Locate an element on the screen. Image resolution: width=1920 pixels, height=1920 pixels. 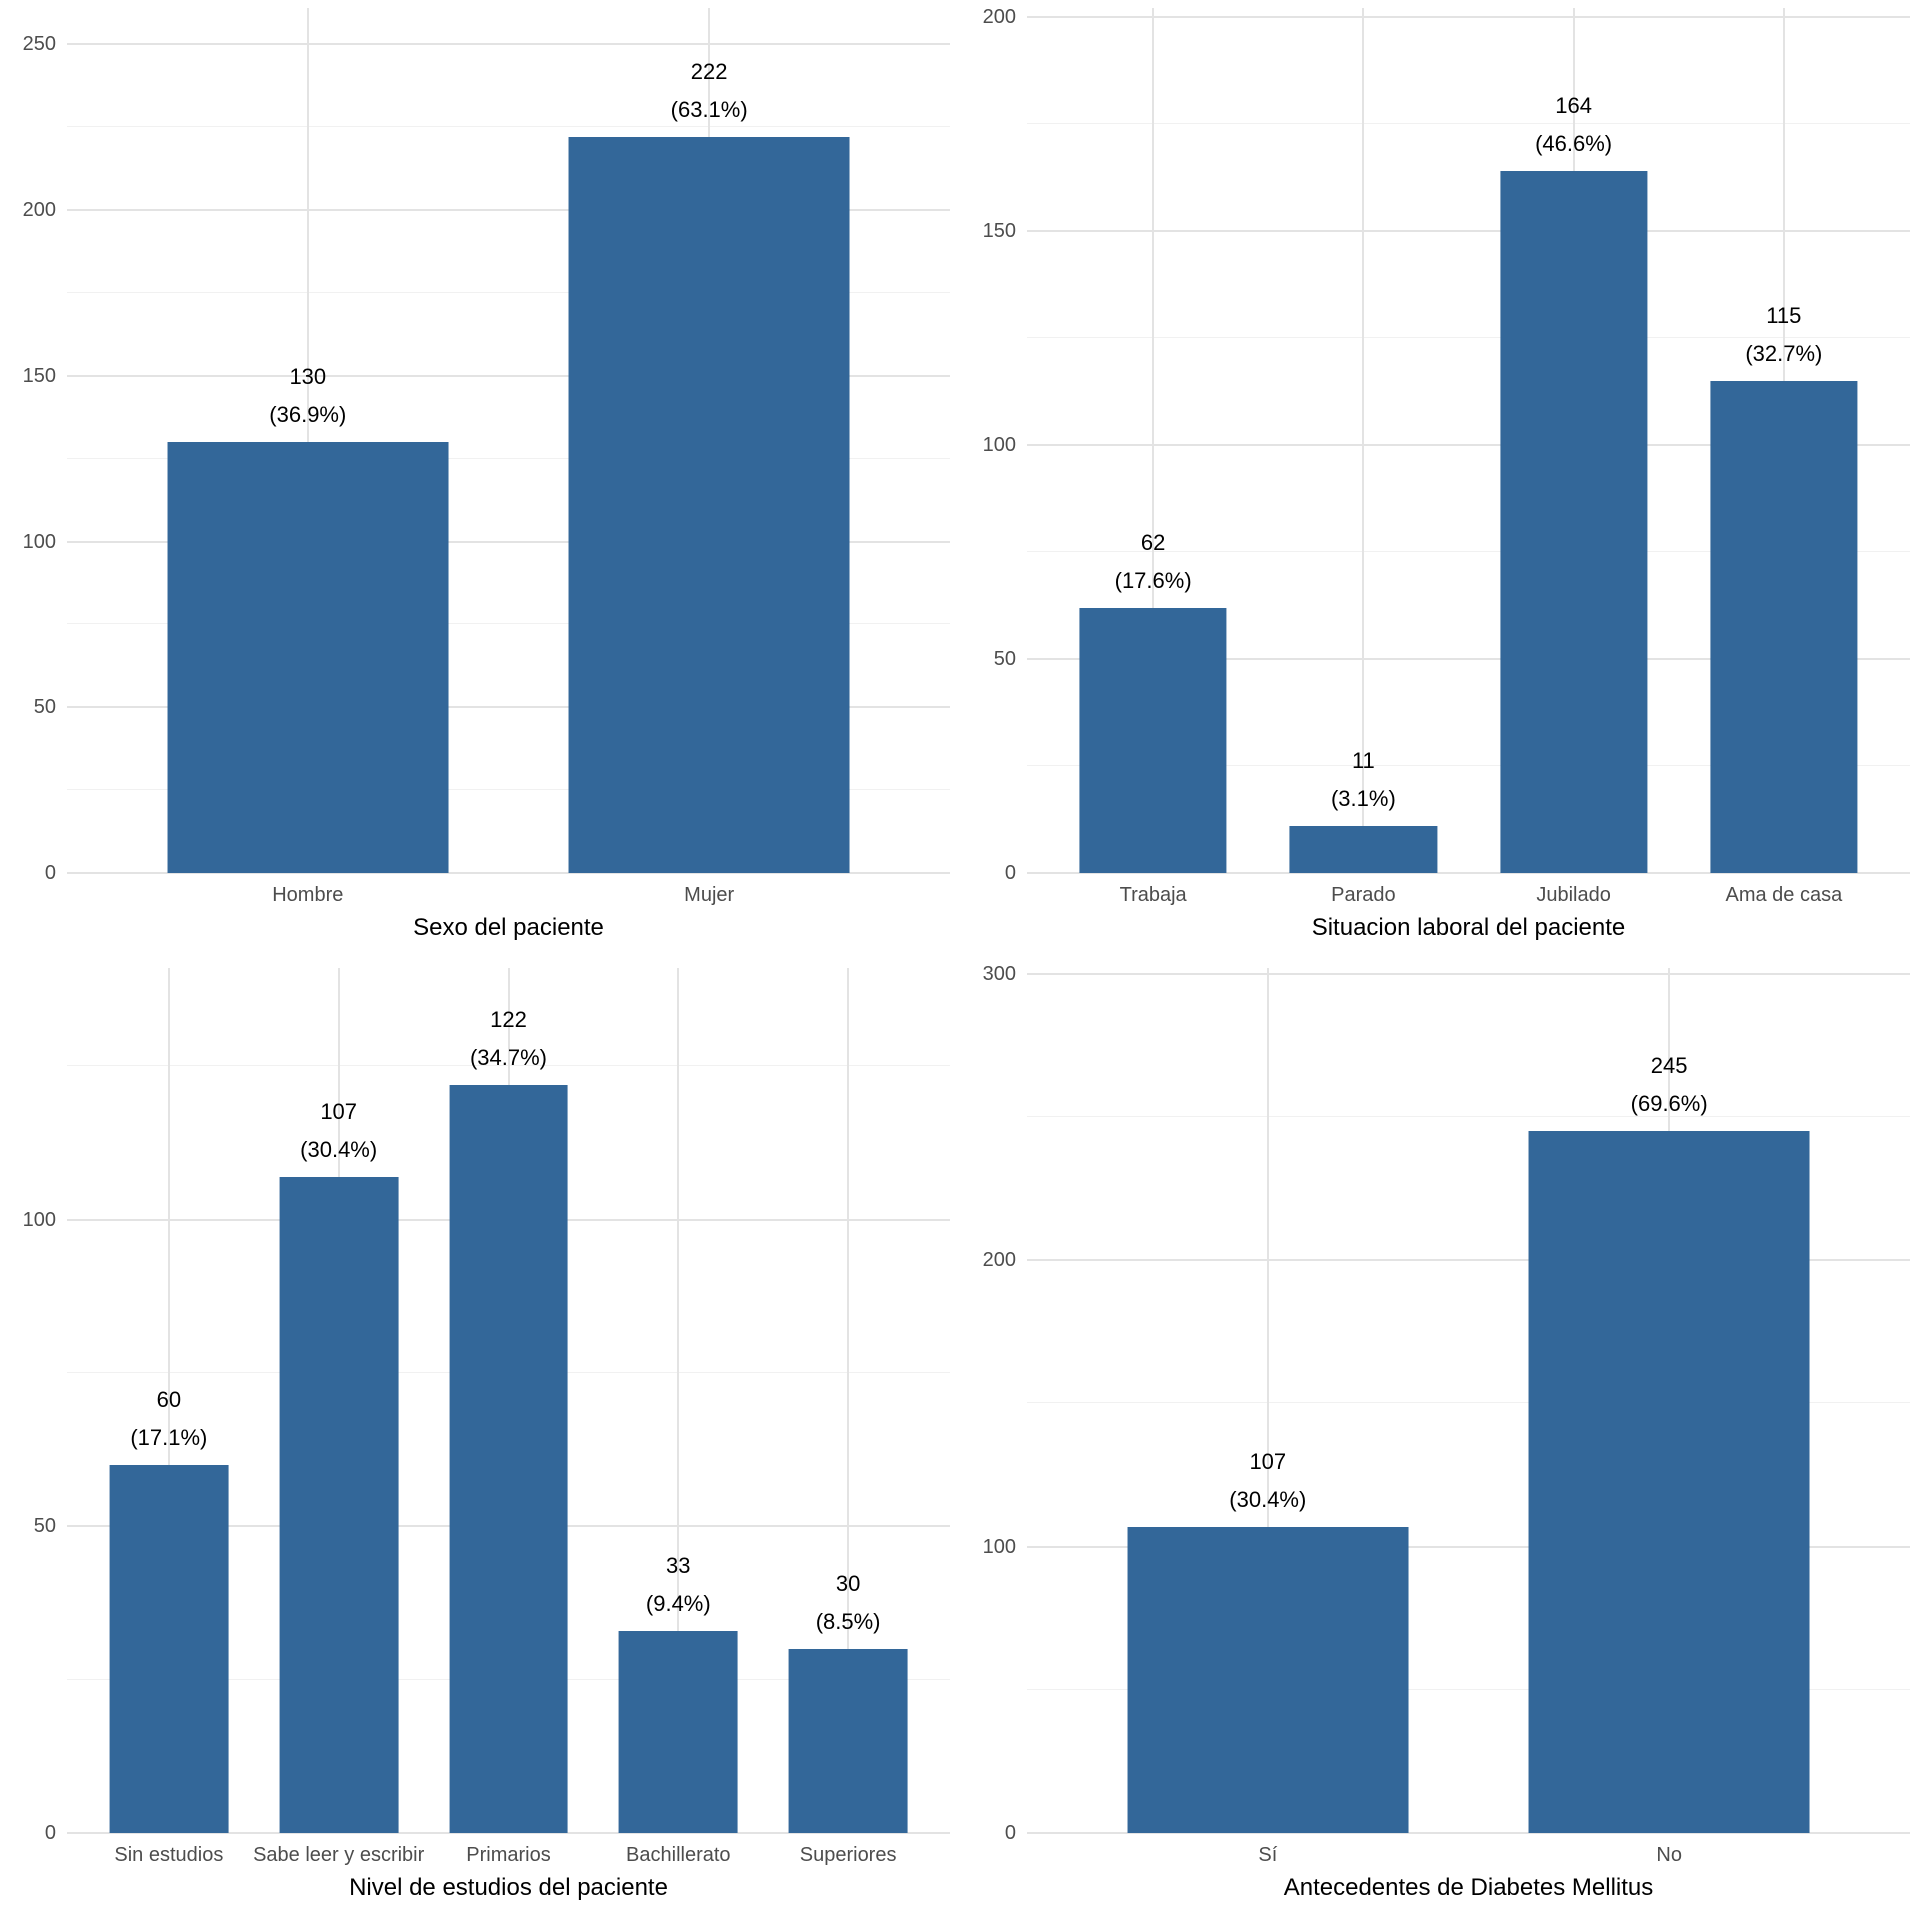
x-axis-title-situacion-laboral: Situacion laboral del paciente is located at coordinates (1468, 927).